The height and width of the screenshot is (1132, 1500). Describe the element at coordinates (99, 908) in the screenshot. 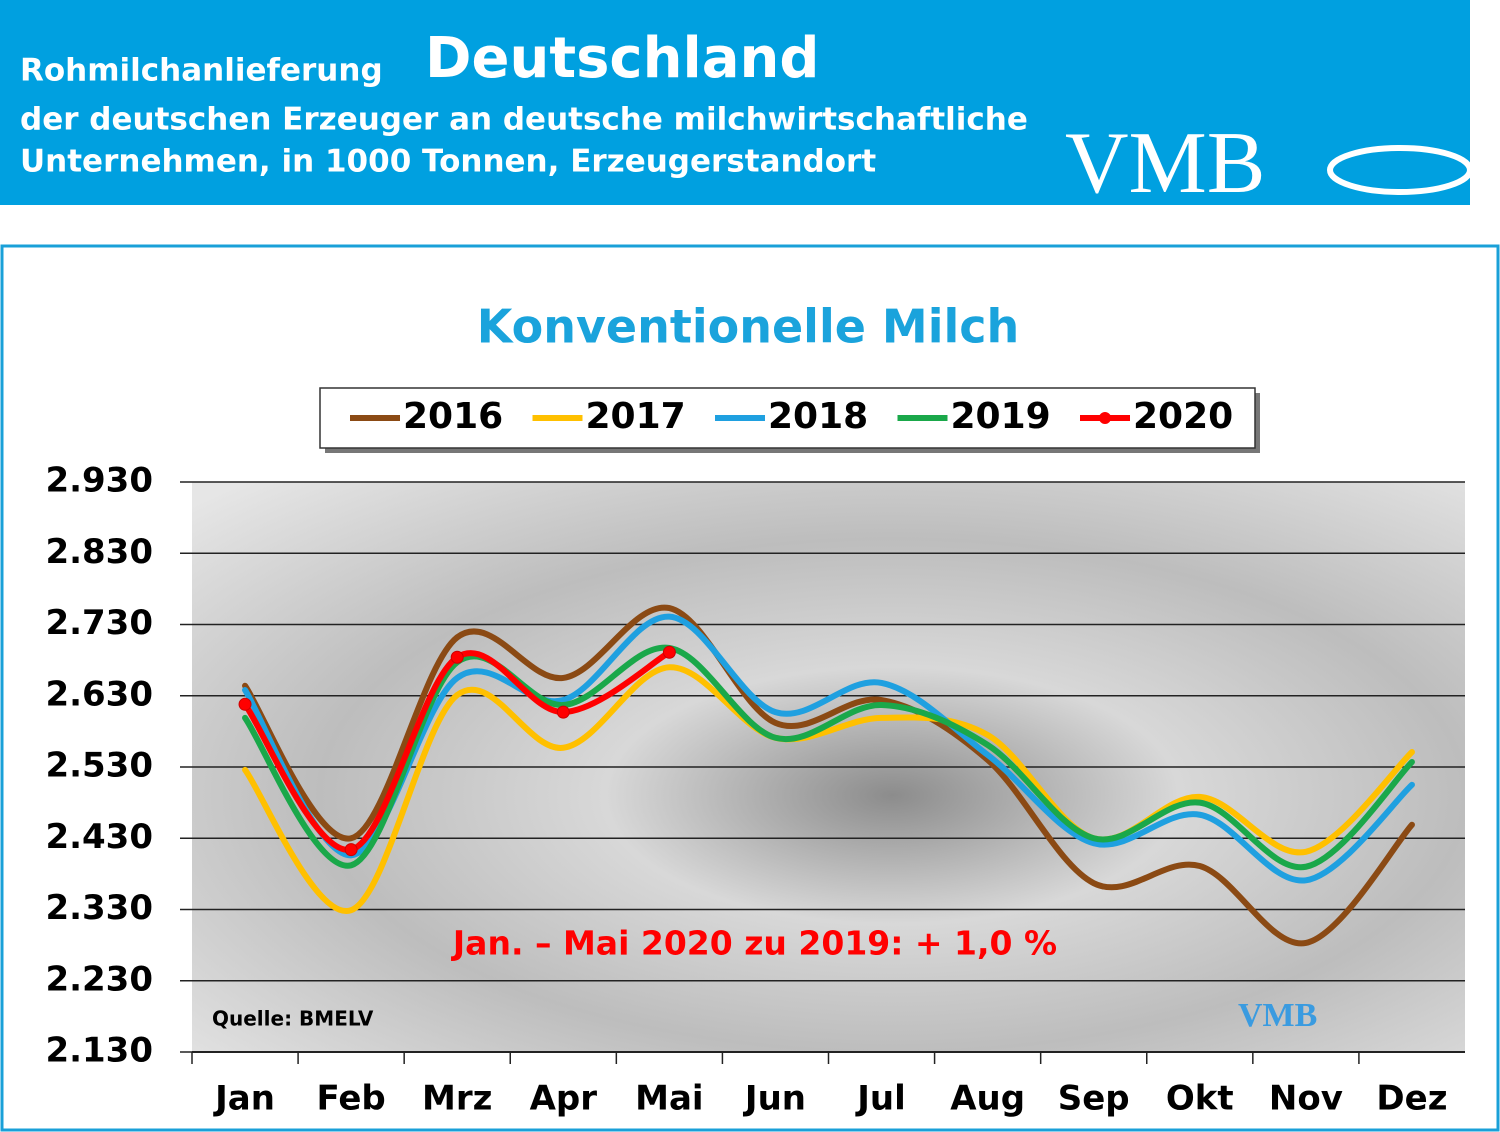

I see `y-tick-label: 2.330` at that location.